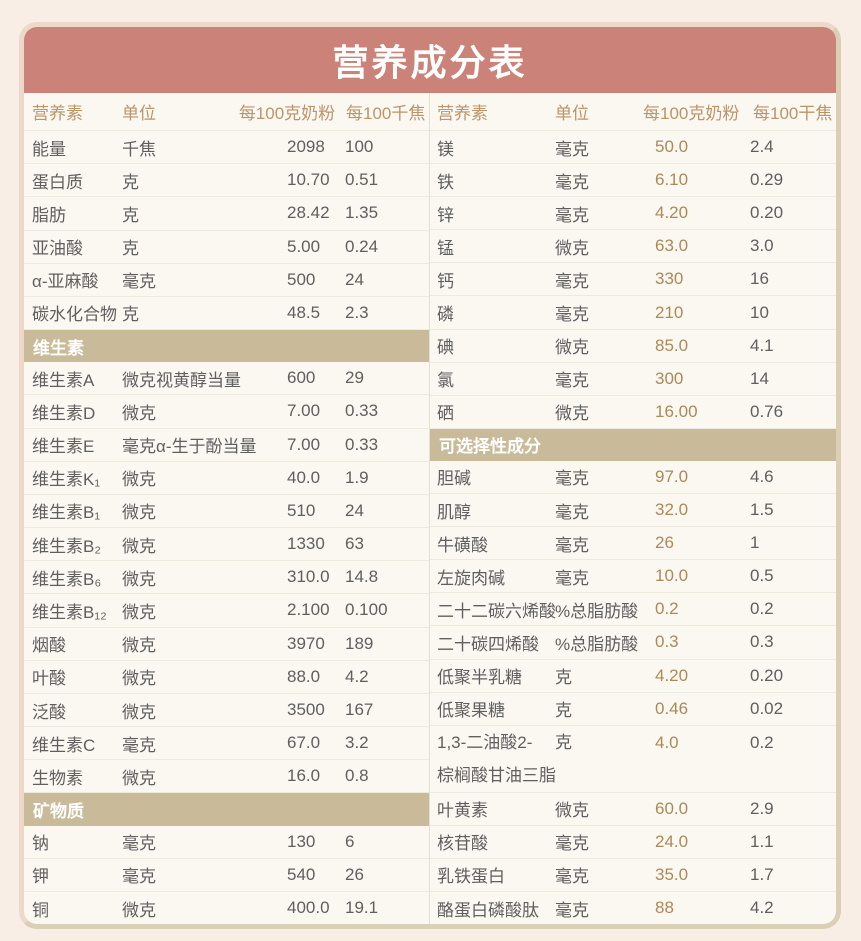  I want to click on title-bar: 营养成分表, so click(430, 60).